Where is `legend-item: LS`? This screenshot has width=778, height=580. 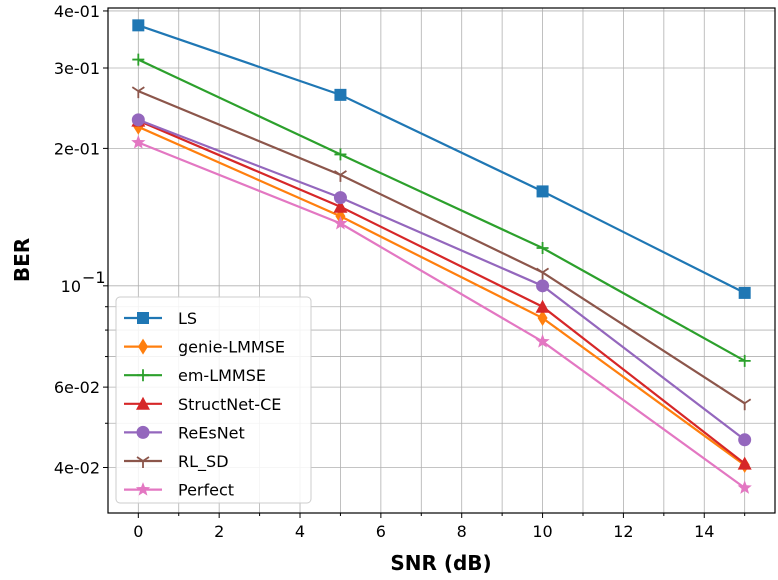 legend-item: LS is located at coordinates (160, 318).